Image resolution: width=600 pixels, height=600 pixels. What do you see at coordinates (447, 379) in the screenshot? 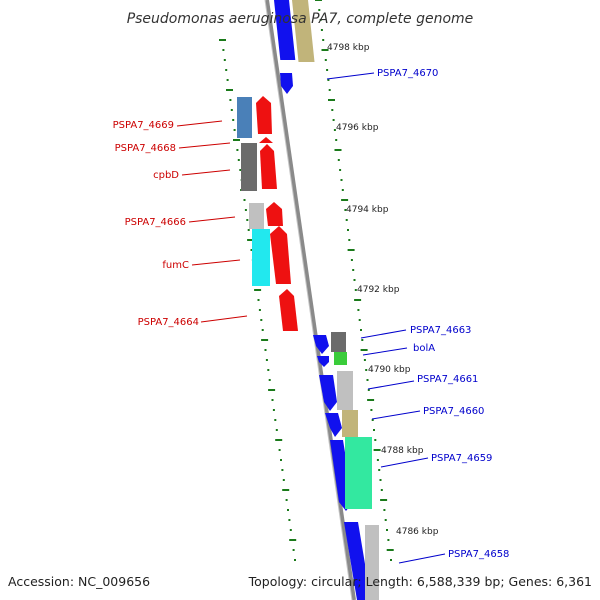
I see `gene-label-pspa7-4661: PSPA7_4661` at bounding box center [447, 379].